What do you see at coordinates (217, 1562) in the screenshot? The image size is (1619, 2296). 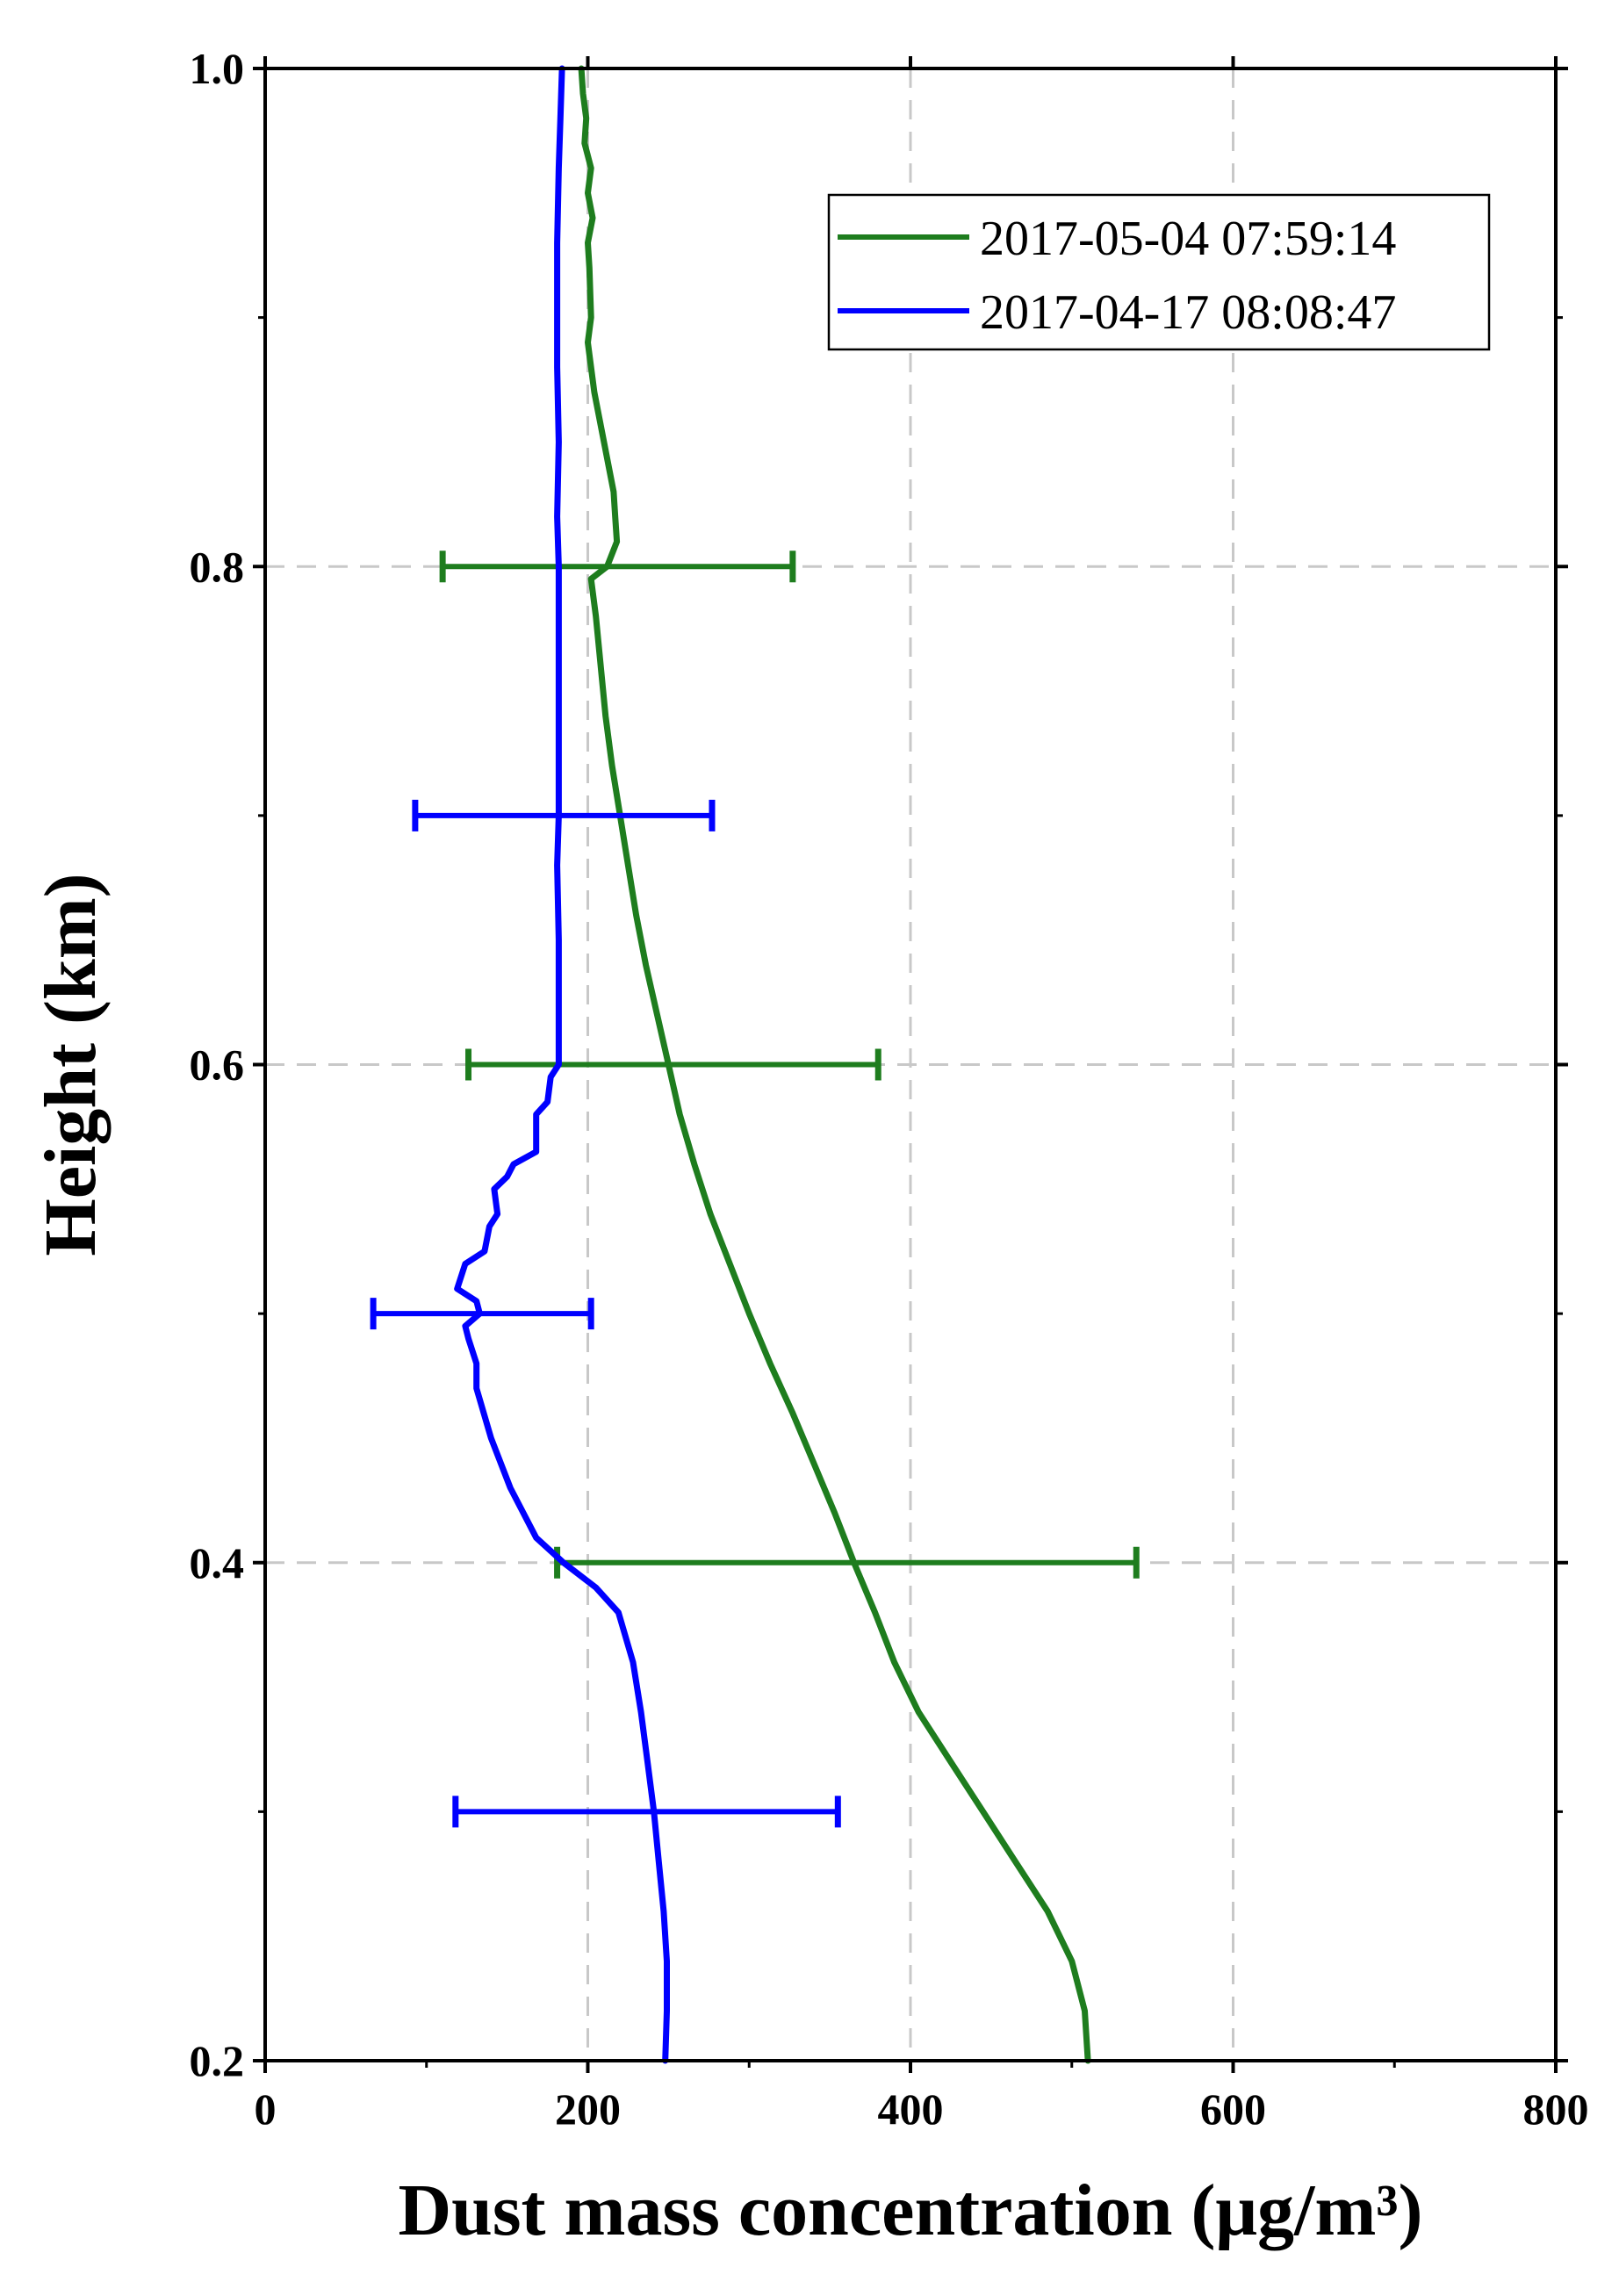 I see `y-tick-label: 0.4` at bounding box center [217, 1562].